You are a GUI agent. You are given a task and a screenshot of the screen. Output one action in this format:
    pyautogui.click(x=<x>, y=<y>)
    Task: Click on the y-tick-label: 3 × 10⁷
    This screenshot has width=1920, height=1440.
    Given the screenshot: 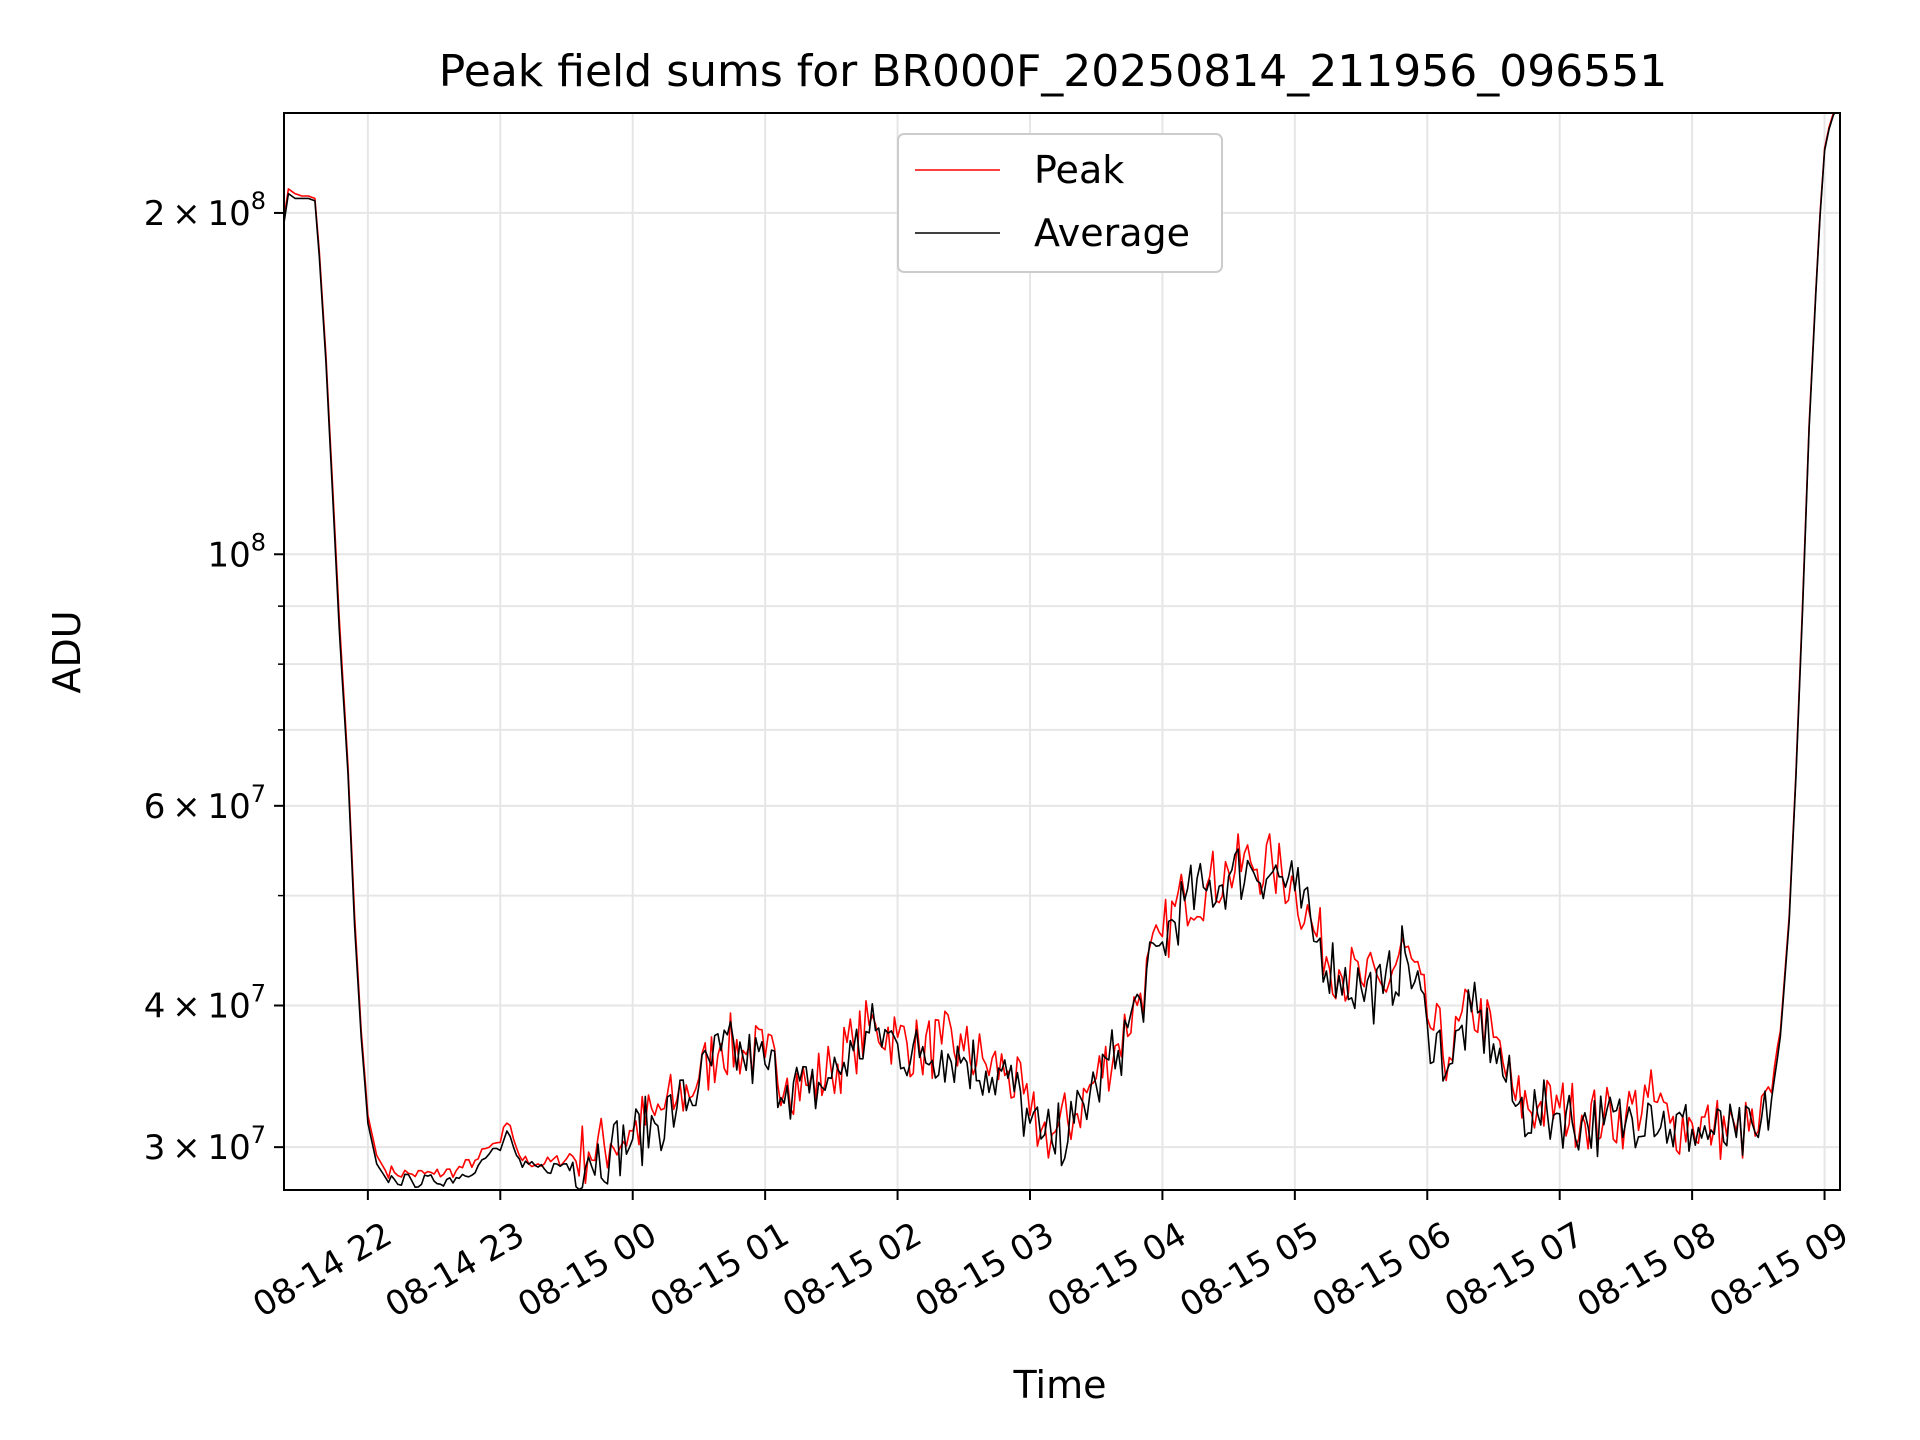 What is the action you would take?
    pyautogui.click(x=205, y=1144)
    